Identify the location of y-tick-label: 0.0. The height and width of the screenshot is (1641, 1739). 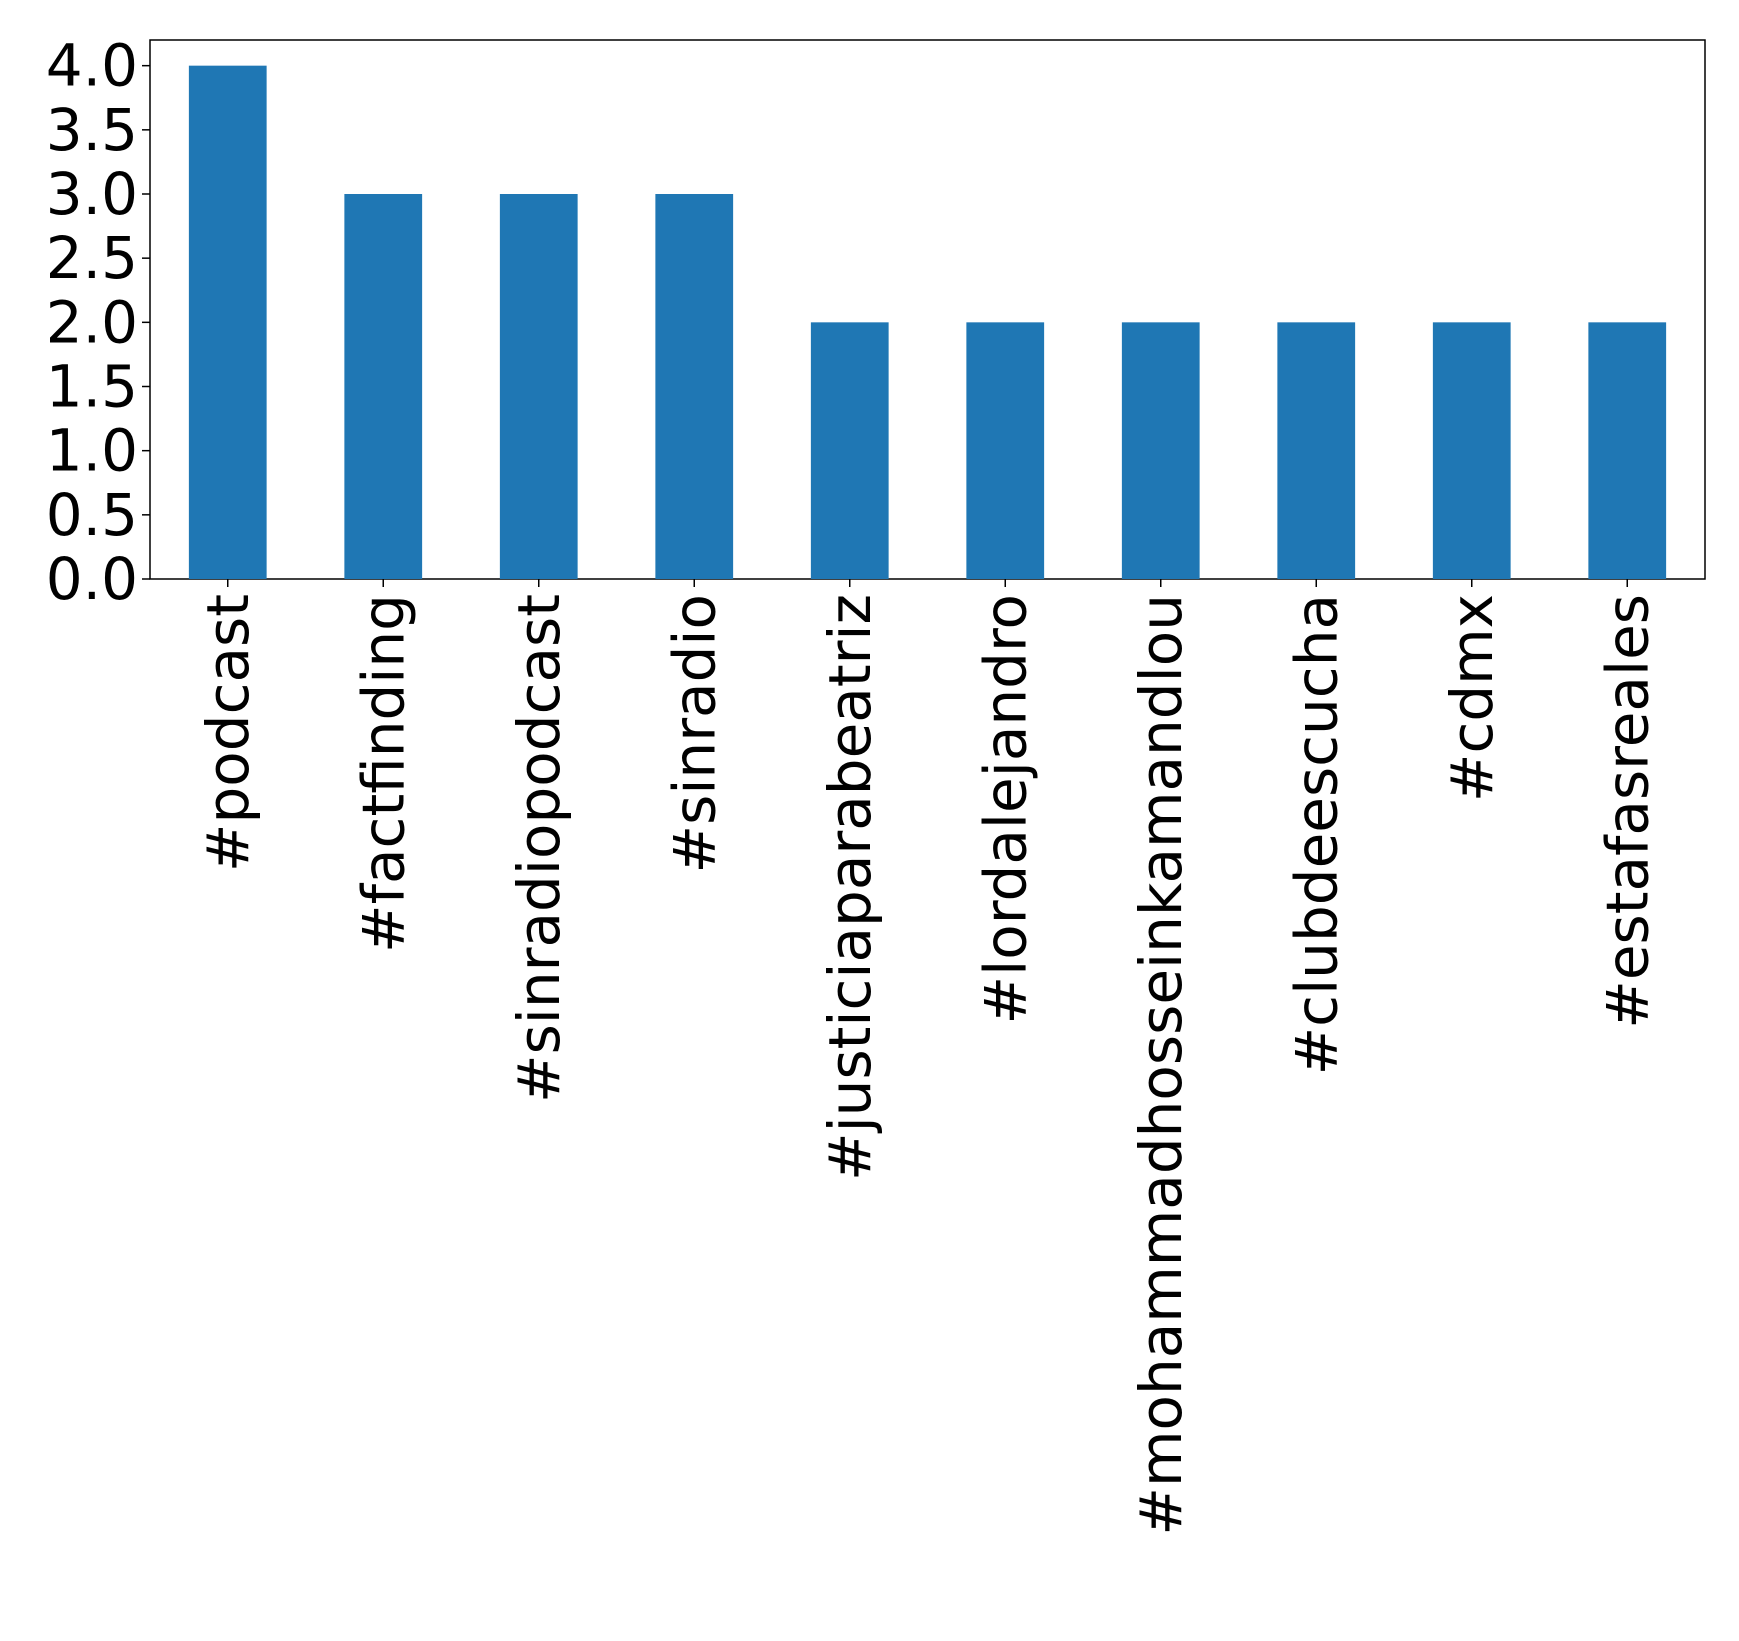
(92, 579).